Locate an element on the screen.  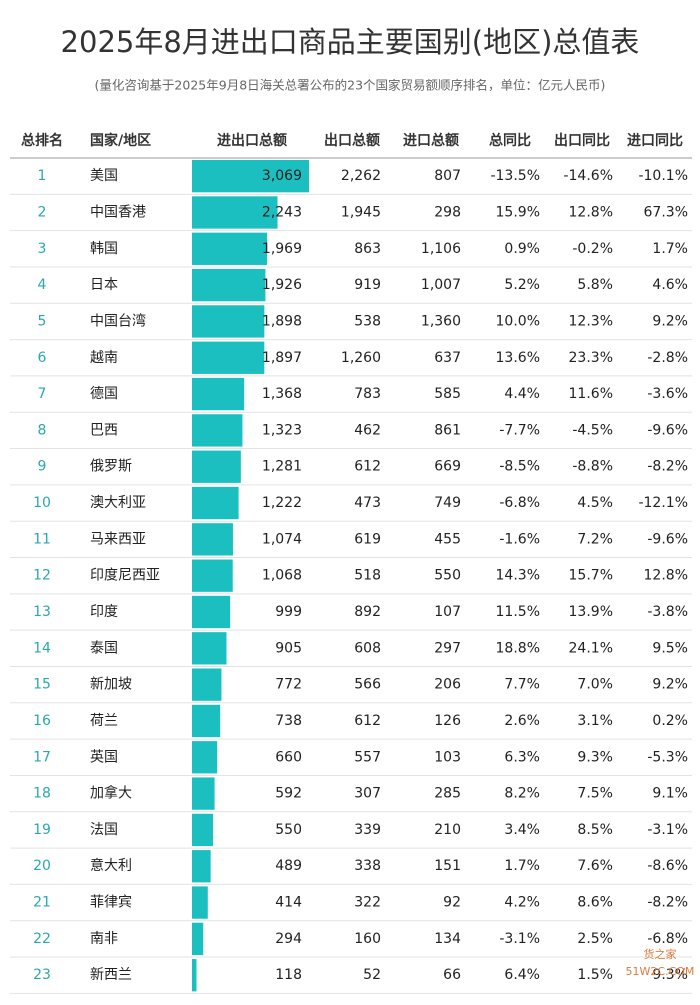
watermark-site: 51W2C.COM is located at coordinates (660, 971).